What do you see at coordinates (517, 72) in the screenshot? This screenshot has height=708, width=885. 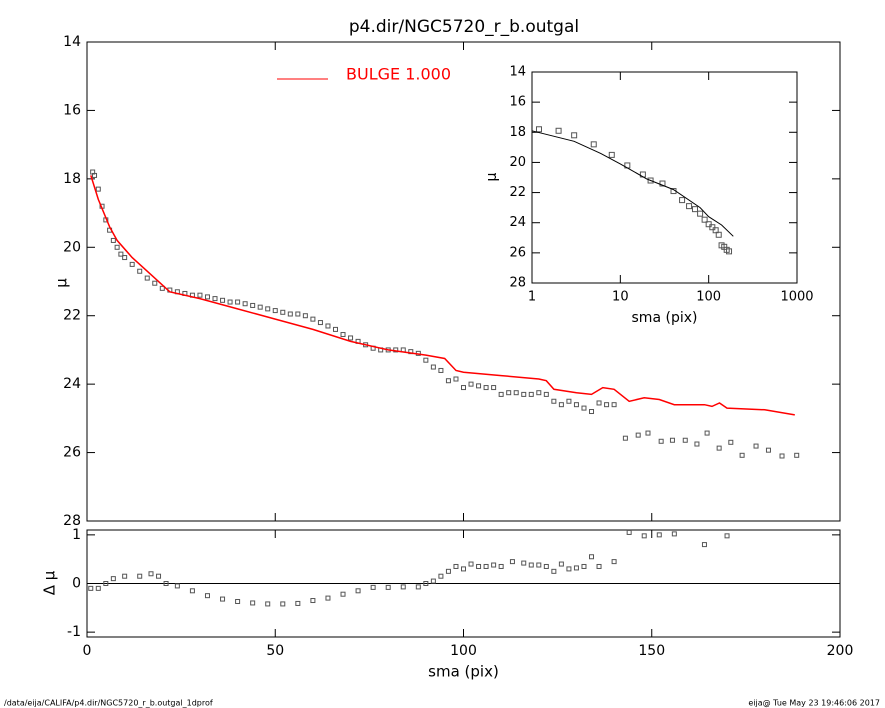 I see `y-tick-label: 14` at bounding box center [517, 72].